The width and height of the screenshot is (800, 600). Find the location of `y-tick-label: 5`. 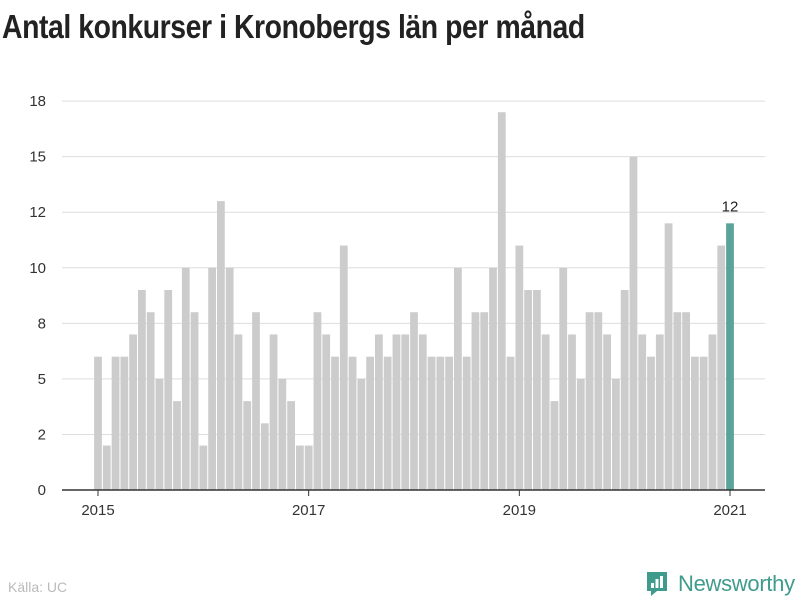

y-tick-label: 5 is located at coordinates (42, 379).